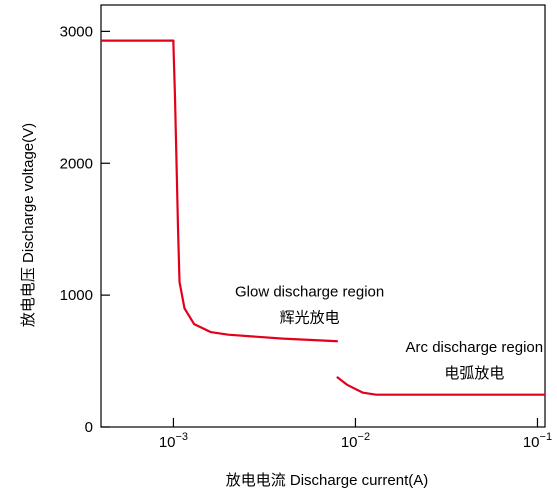 The width and height of the screenshot is (557, 496). Describe the element at coordinates (182, 437) in the screenshot. I see `x-tick-exponent: −3` at that location.